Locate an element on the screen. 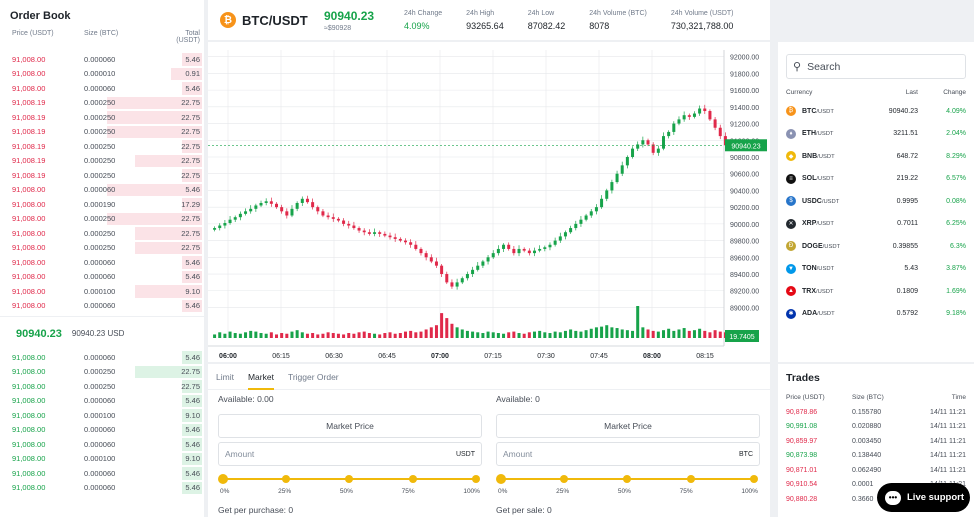  tab-market: Market is located at coordinates (260, 377).